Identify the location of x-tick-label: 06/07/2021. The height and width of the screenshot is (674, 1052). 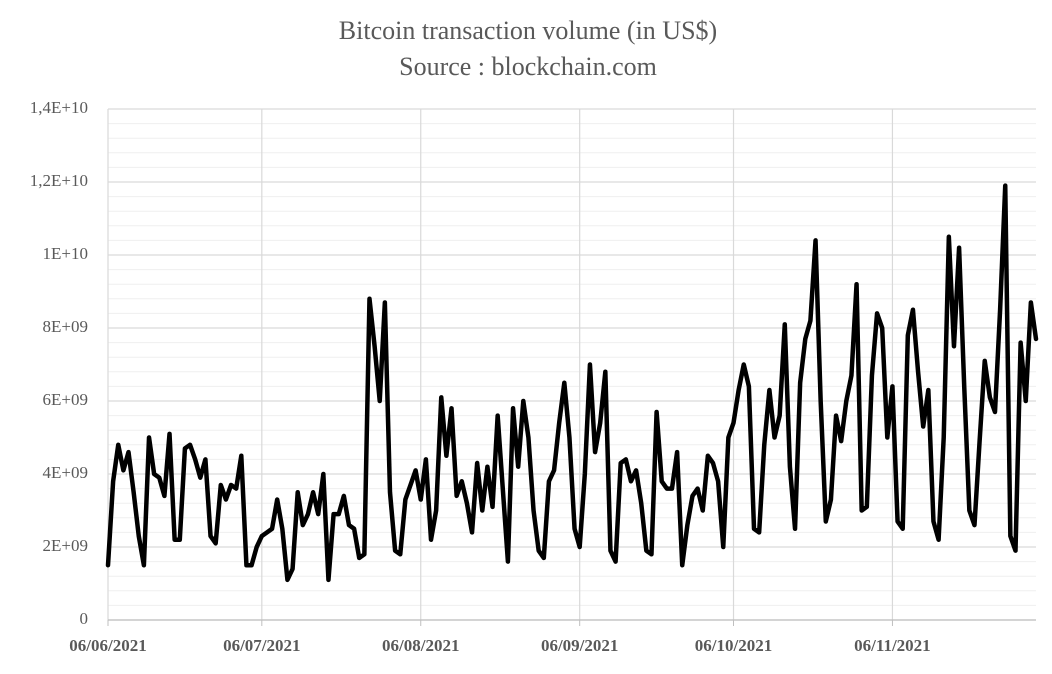
(261, 645).